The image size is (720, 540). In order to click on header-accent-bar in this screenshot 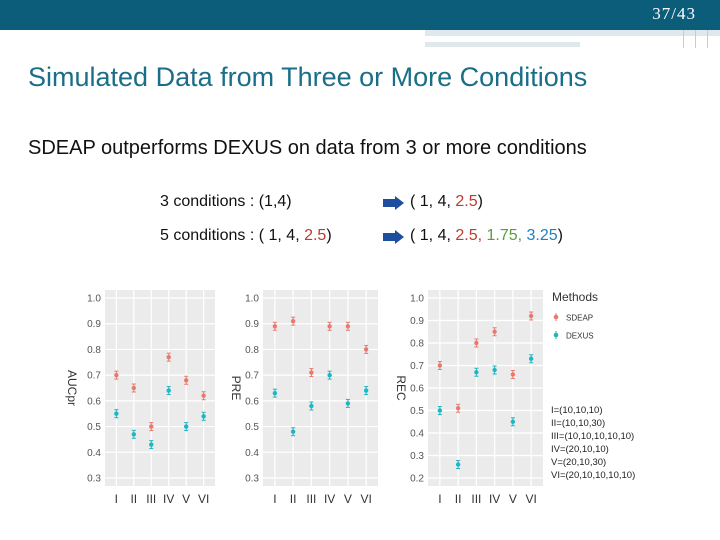, I will do `click(572, 33)`.